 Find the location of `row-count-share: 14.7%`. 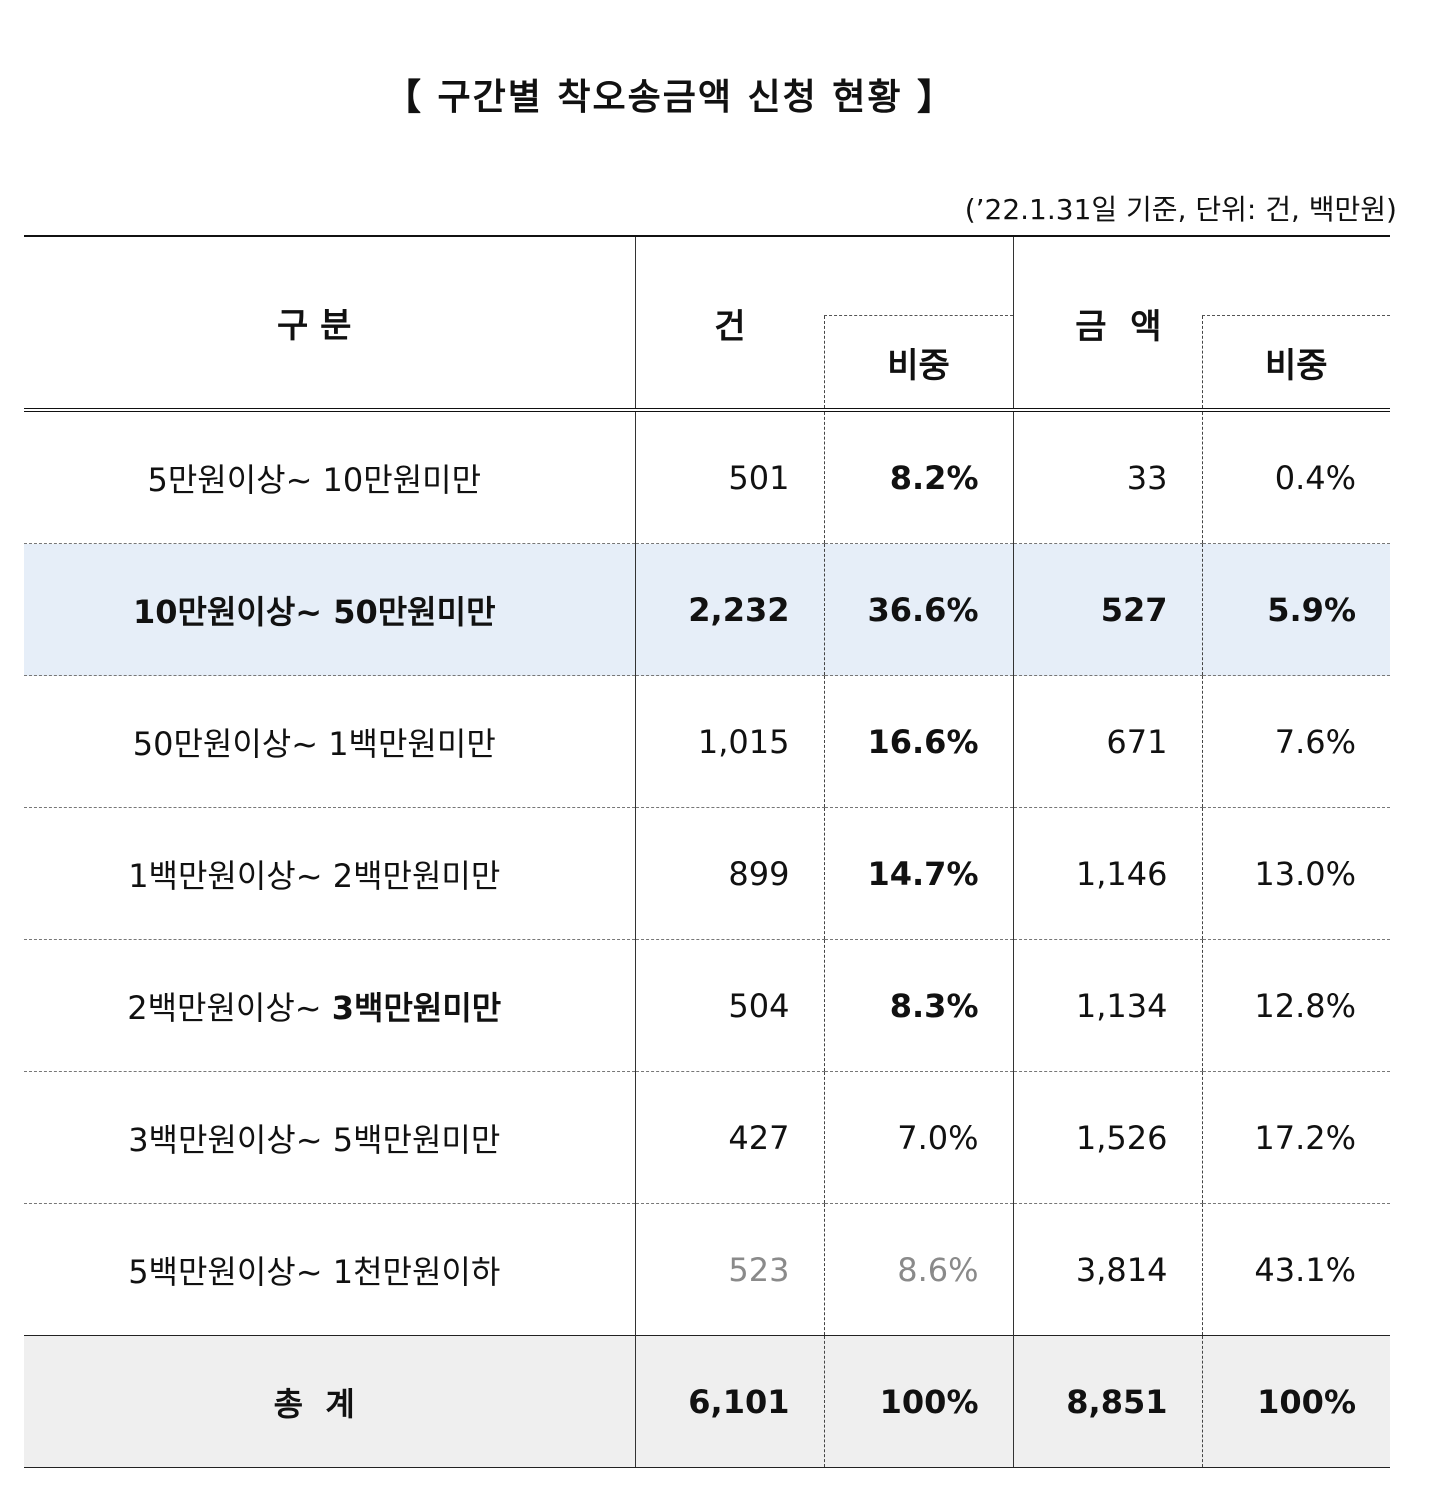

row-count-share: 14.7% is located at coordinates (918, 873).